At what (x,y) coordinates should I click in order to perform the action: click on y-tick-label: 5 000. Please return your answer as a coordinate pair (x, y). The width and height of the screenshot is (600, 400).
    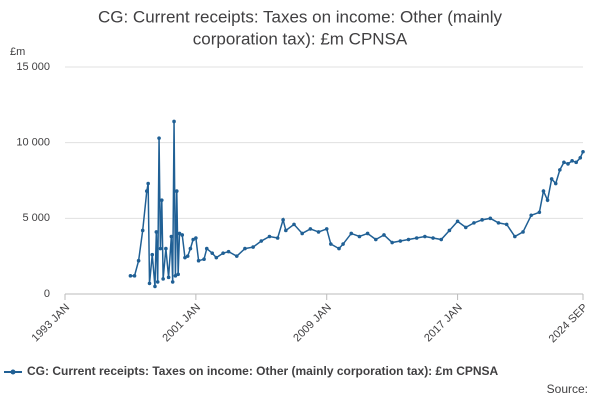
    Looking at the image, I should click on (36, 218).